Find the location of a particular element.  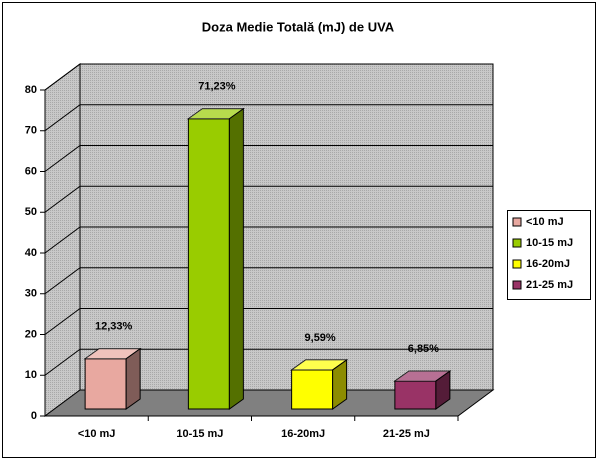

x-tick-label: 10-15 mJ is located at coordinates (199, 434).